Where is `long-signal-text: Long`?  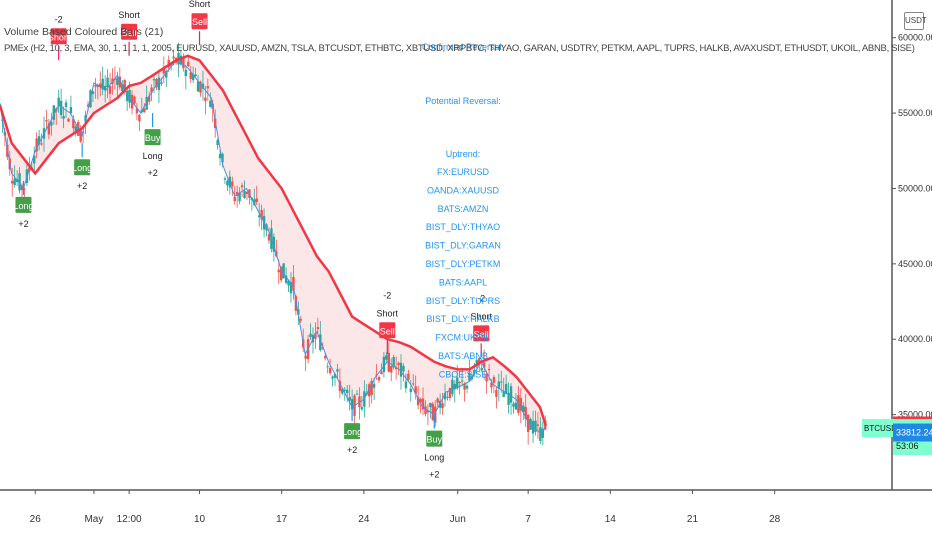
long-signal-text: Long is located at coordinates (434, 458).